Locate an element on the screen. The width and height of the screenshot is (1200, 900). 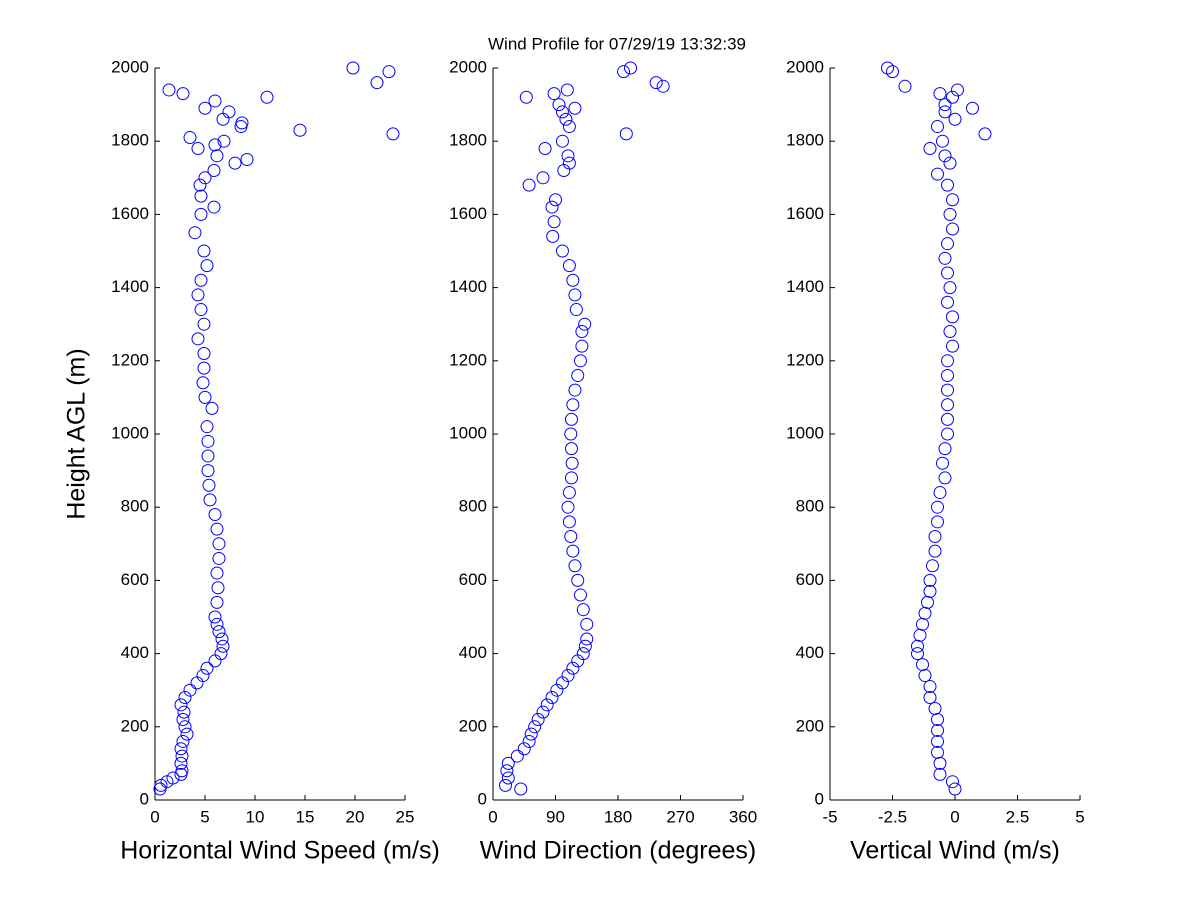
y-tick-label: 1000 is located at coordinates (130, 432).